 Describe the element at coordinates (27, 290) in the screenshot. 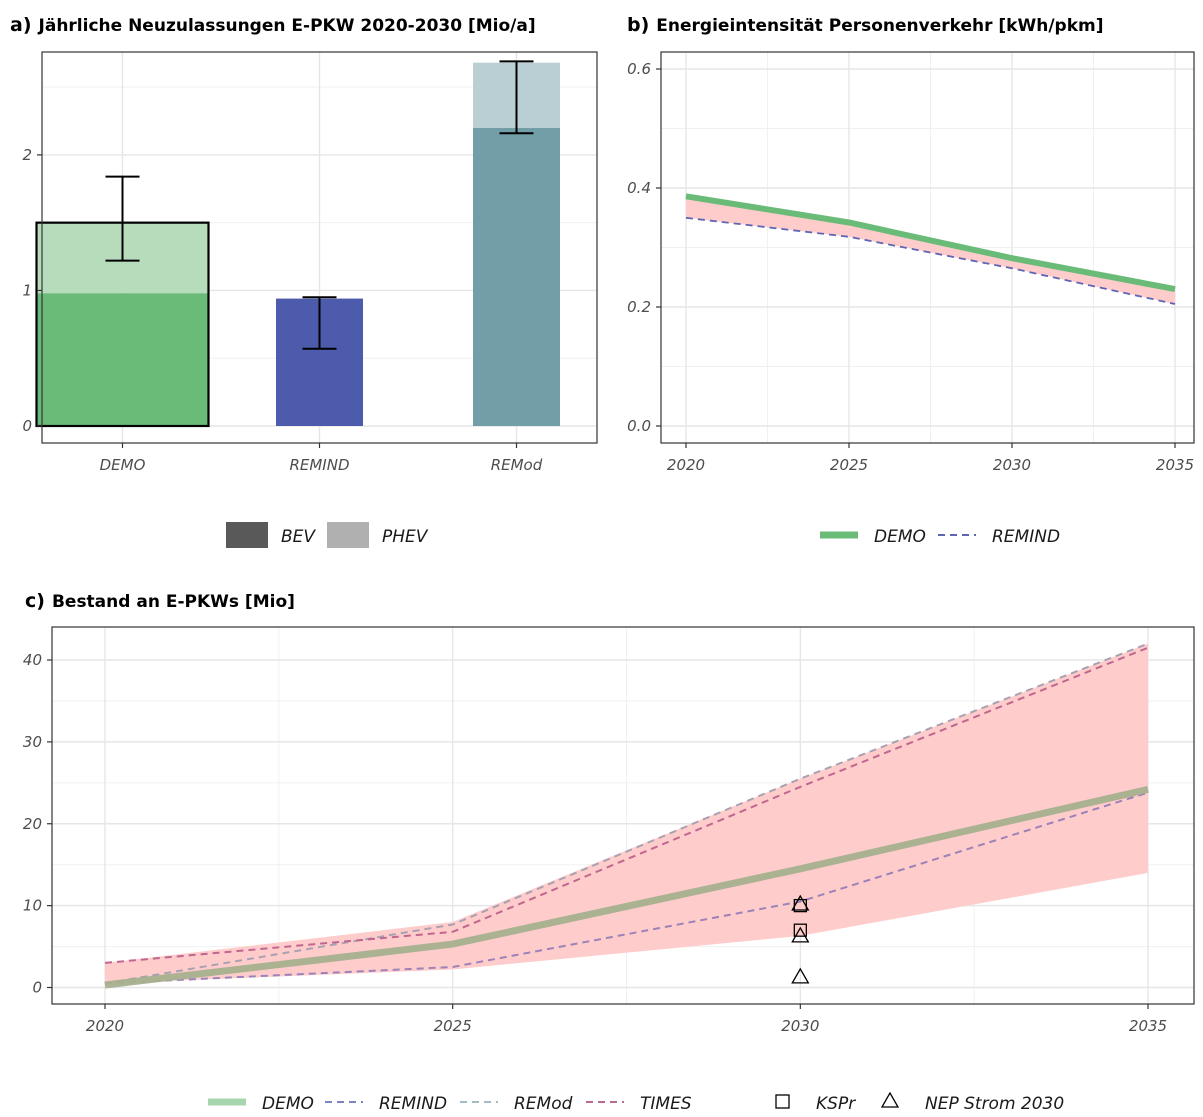

I see `y-tick-label: 1` at that location.